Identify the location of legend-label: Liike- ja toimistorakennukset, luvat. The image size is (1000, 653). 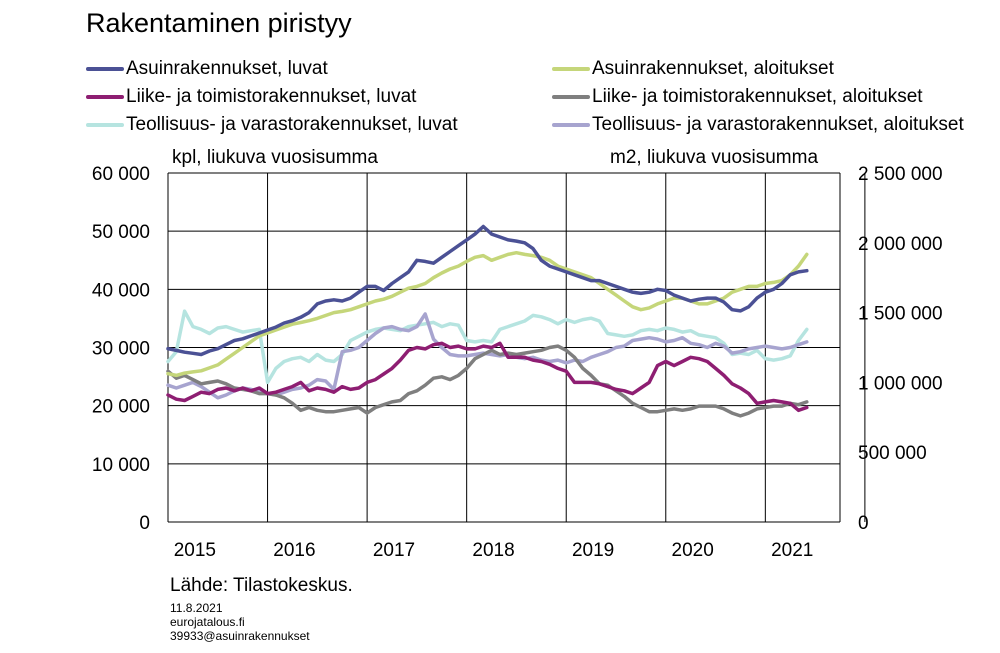
(271, 96).